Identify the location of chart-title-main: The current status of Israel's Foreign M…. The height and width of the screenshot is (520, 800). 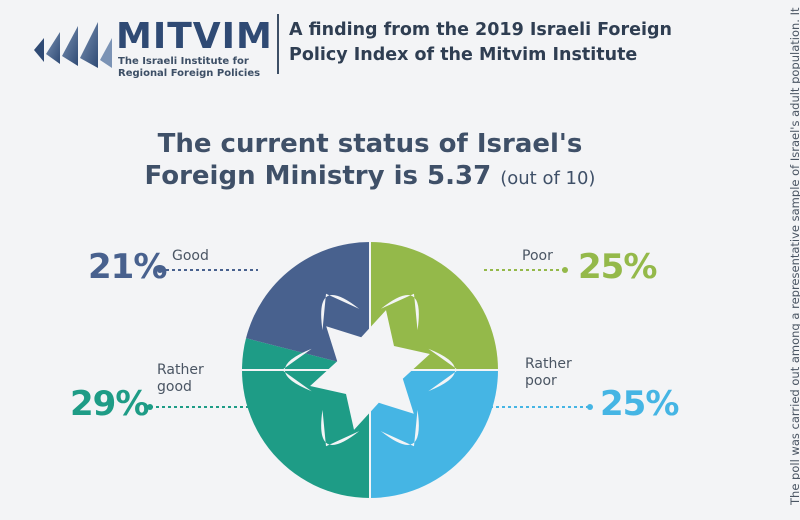
(363, 160).